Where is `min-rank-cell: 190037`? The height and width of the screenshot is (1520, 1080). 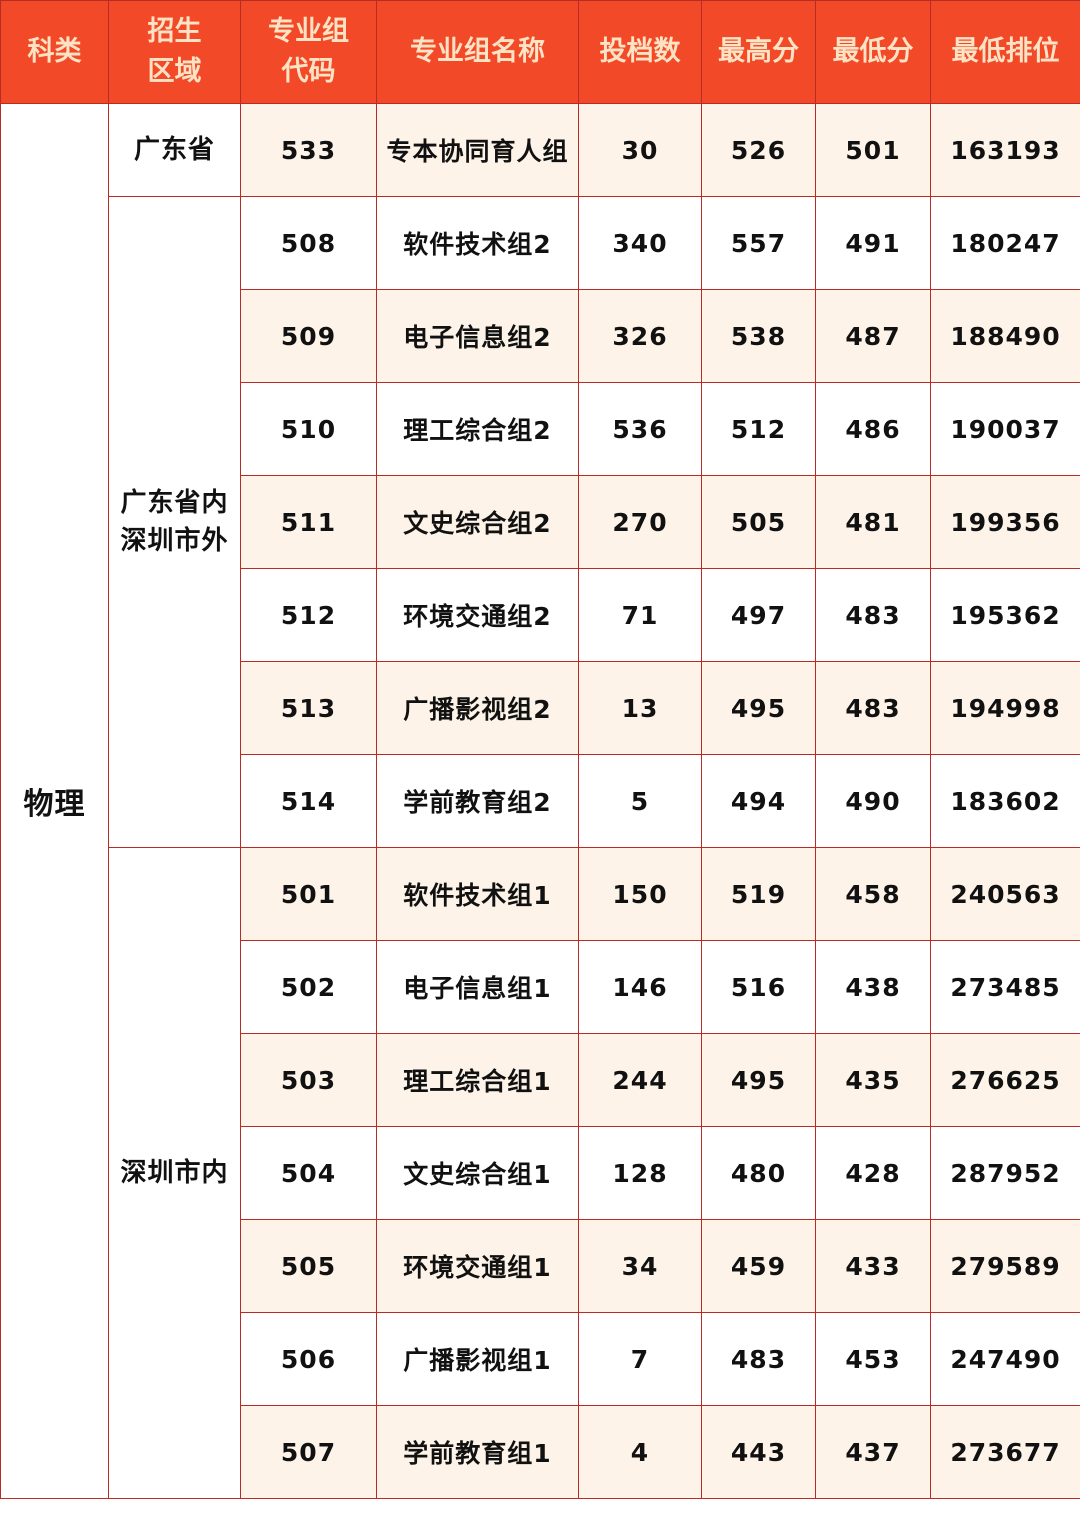 min-rank-cell: 190037 is located at coordinates (1005, 429).